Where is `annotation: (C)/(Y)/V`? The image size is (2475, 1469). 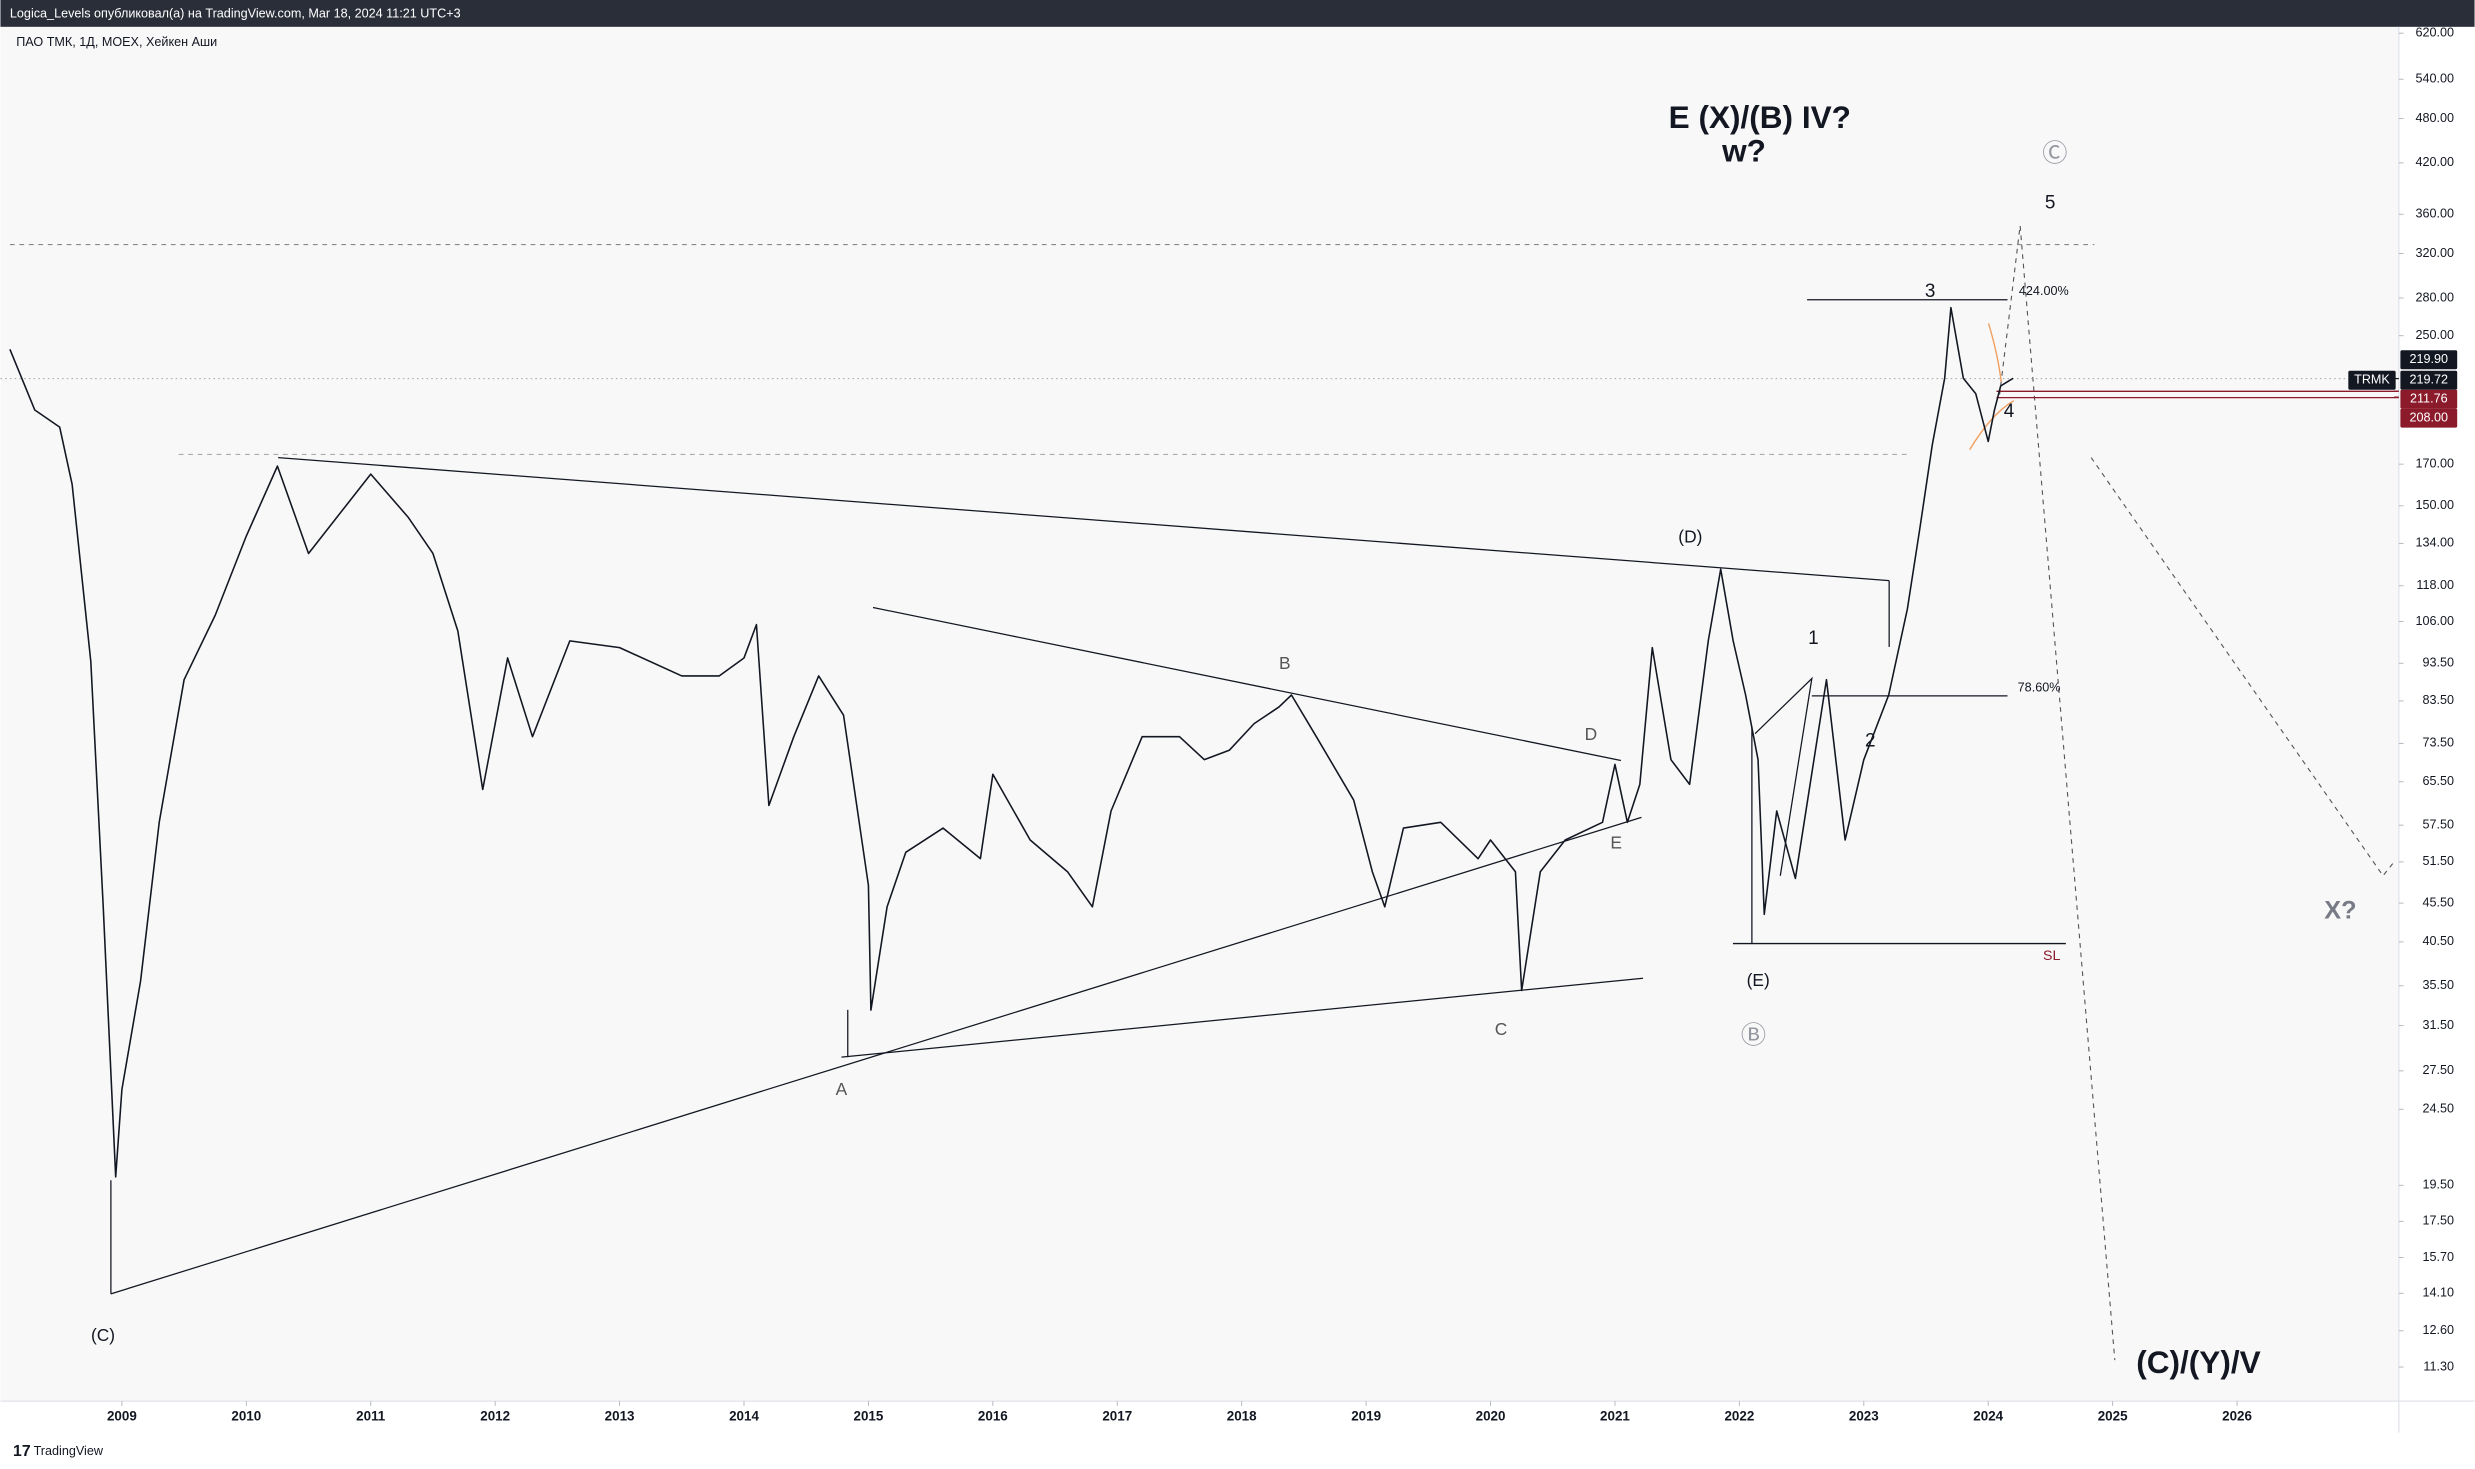
annotation: (C)/(Y)/V is located at coordinates (2198, 1362).